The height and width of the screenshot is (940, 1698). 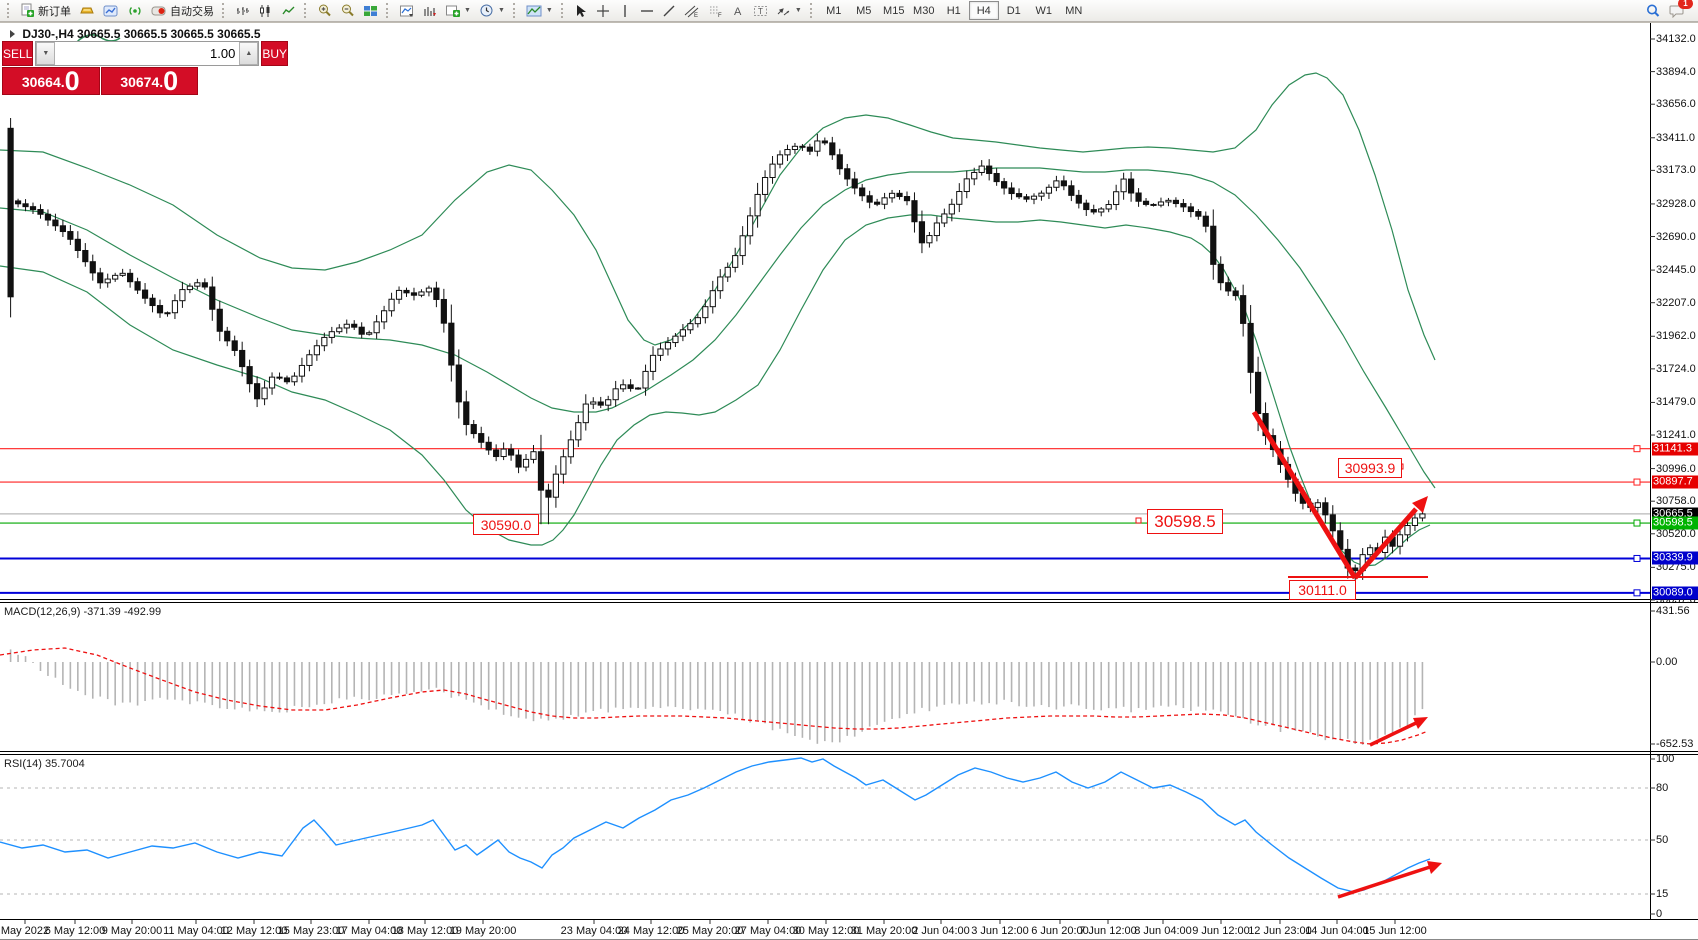 I want to click on macd-indicator-label: MACD(12,26,9) -371.39 -492.99, so click(x=82, y=612).